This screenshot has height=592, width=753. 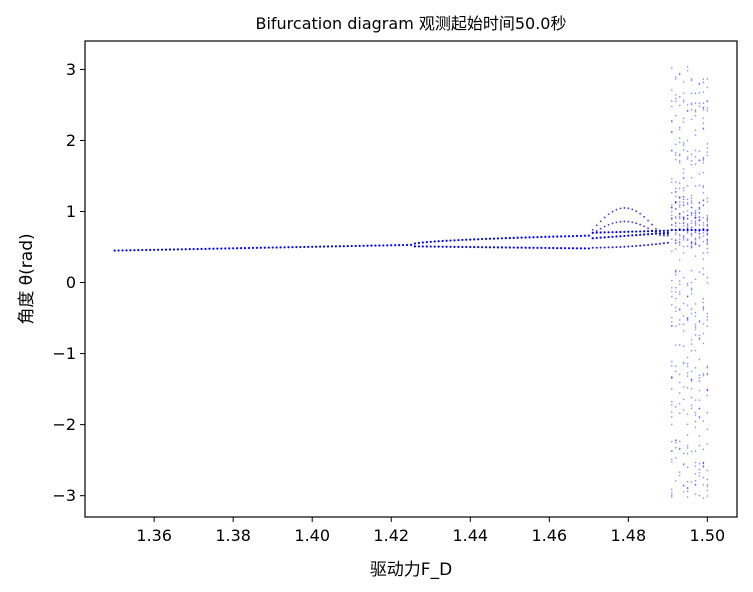 What do you see at coordinates (71, 140) in the screenshot?
I see `y-tick-label: 2` at bounding box center [71, 140].